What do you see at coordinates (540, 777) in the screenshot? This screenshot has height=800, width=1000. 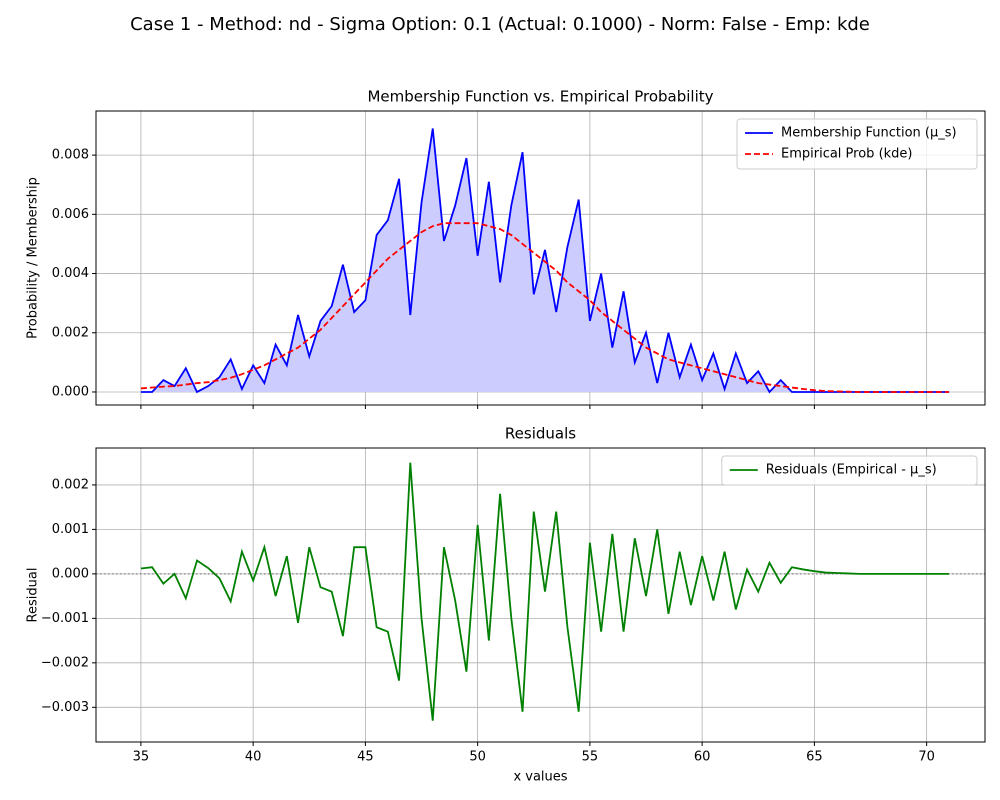 I see `x-axis-label: x values` at bounding box center [540, 777].